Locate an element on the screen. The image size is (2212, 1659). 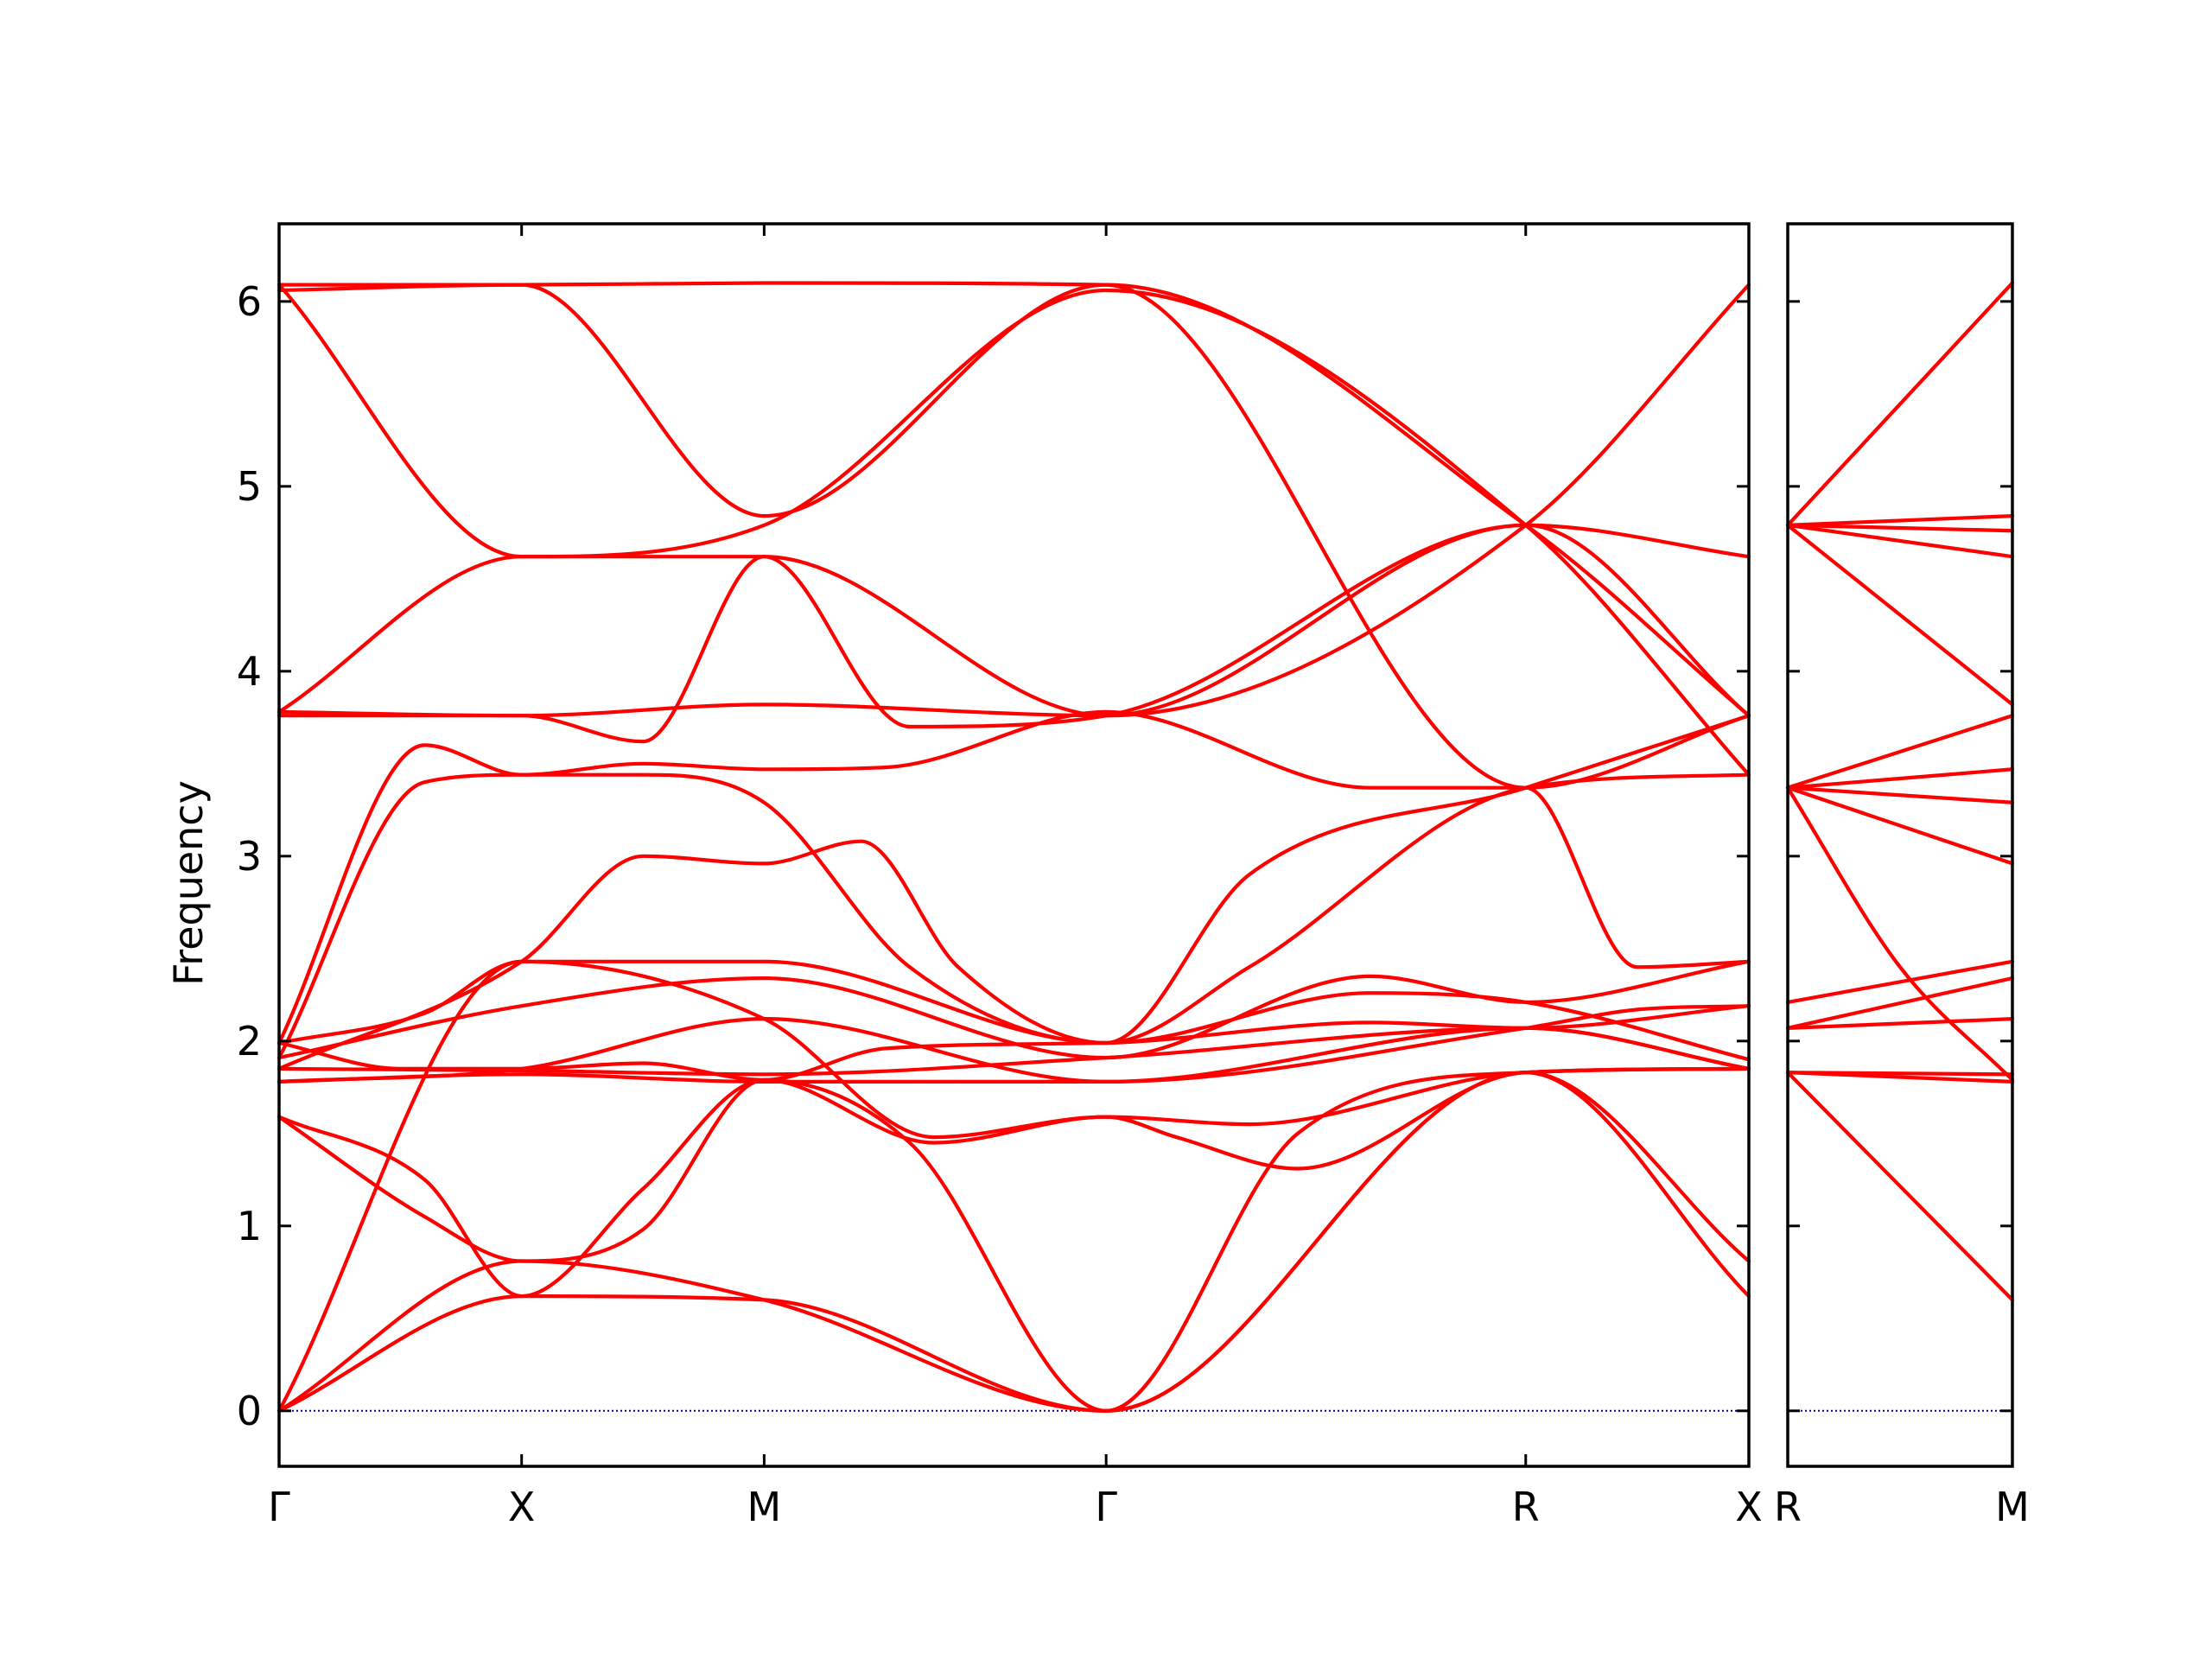
y-axis-label: Frequency is located at coordinates (188, 883).